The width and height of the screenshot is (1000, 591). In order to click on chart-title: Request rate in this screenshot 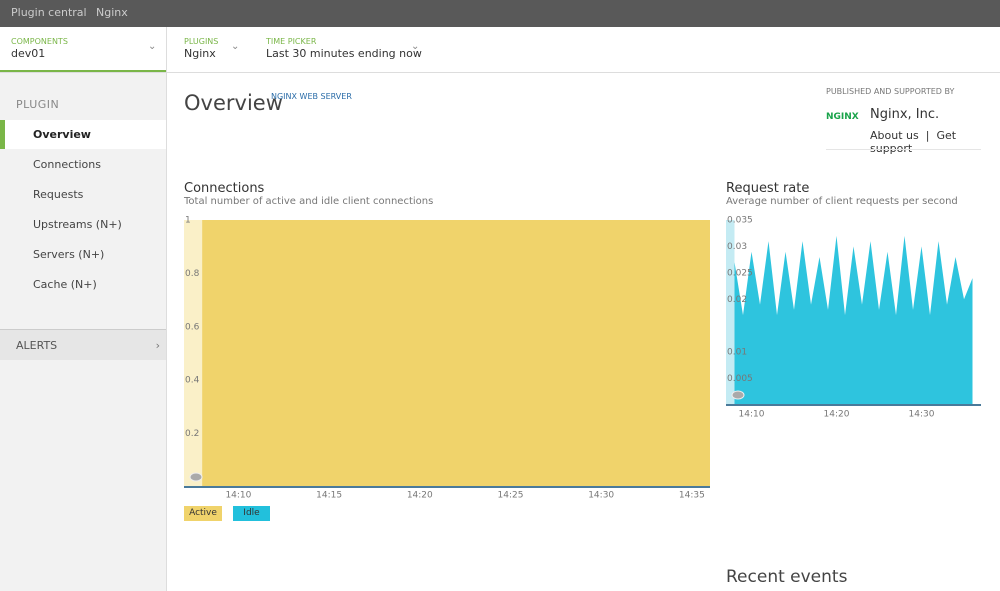, I will do `click(768, 188)`.